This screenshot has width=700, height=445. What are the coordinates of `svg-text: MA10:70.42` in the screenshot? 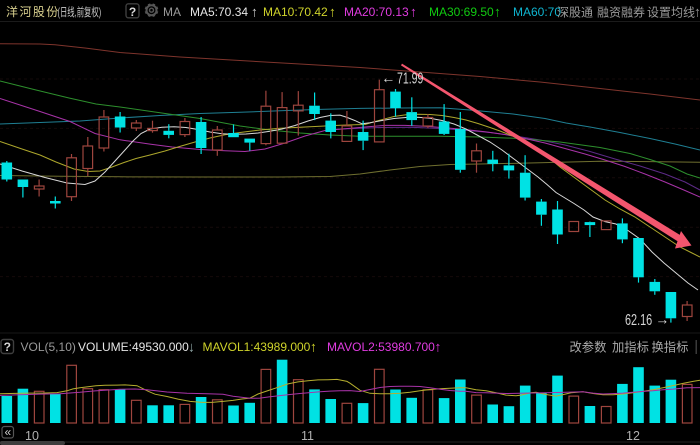 It's located at (295, 12).